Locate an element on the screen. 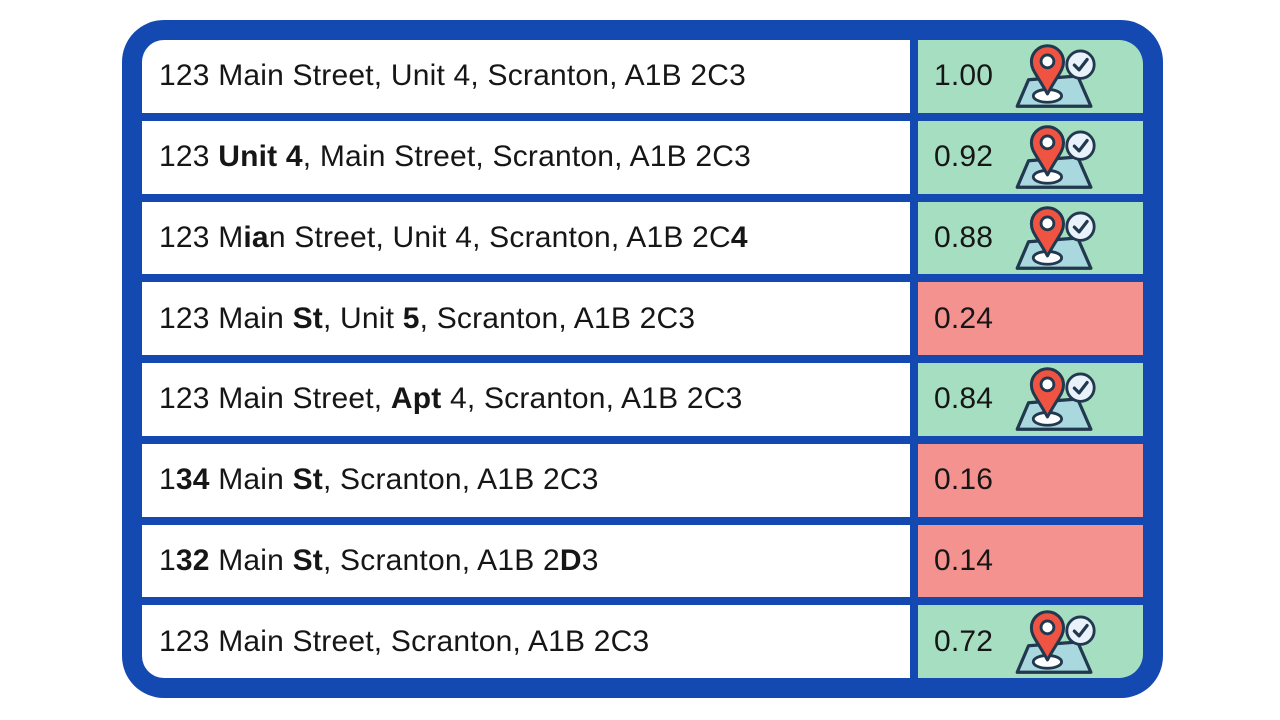  address-segment: n Street, Unit 4, Scranton, A1B 2C is located at coordinates (499, 237).